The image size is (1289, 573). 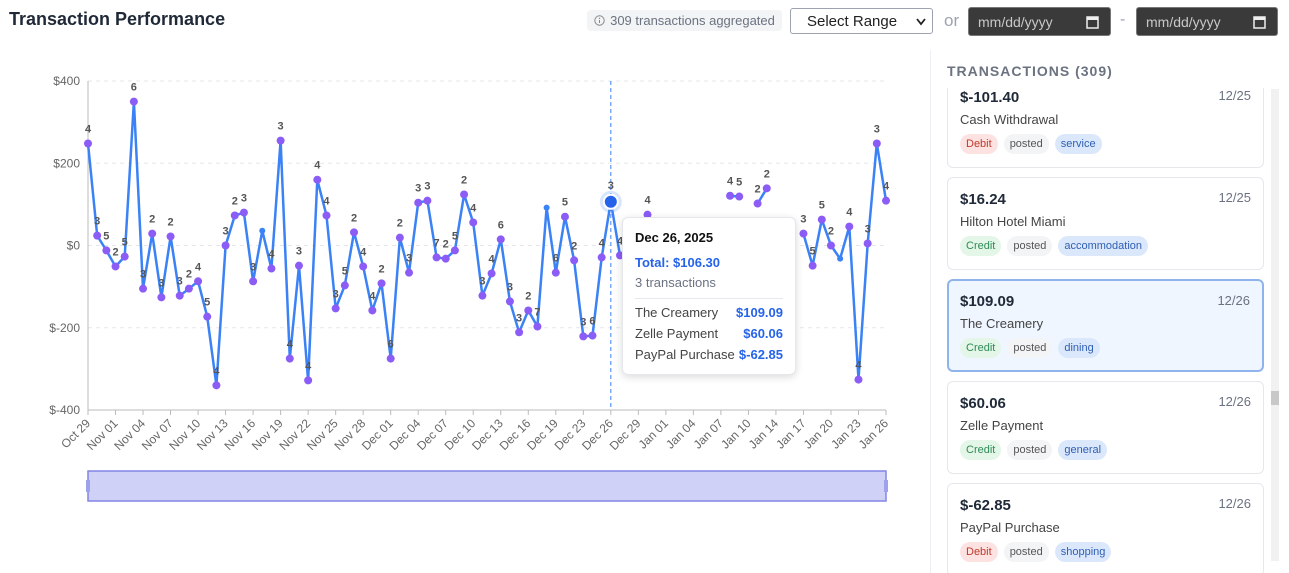 What do you see at coordinates (760, 354) in the screenshot?
I see `item-amount: $-62.85` at bounding box center [760, 354].